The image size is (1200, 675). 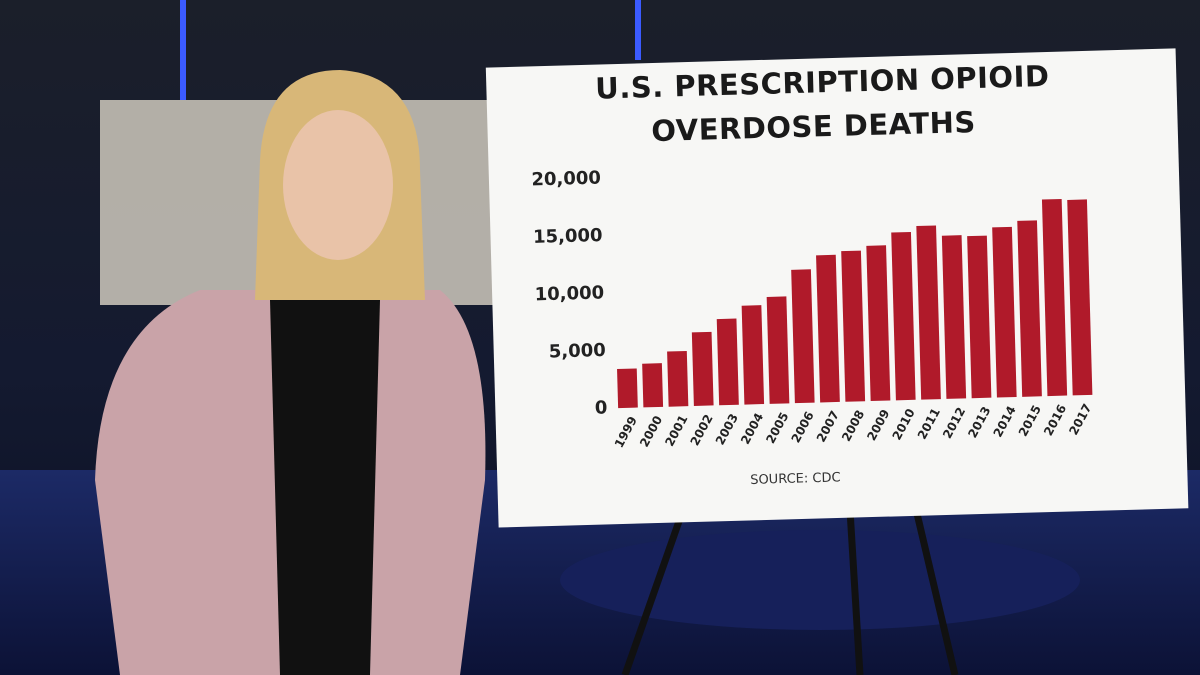 What do you see at coordinates (566, 178) in the screenshot?
I see `y-tick-label: 20,000` at bounding box center [566, 178].